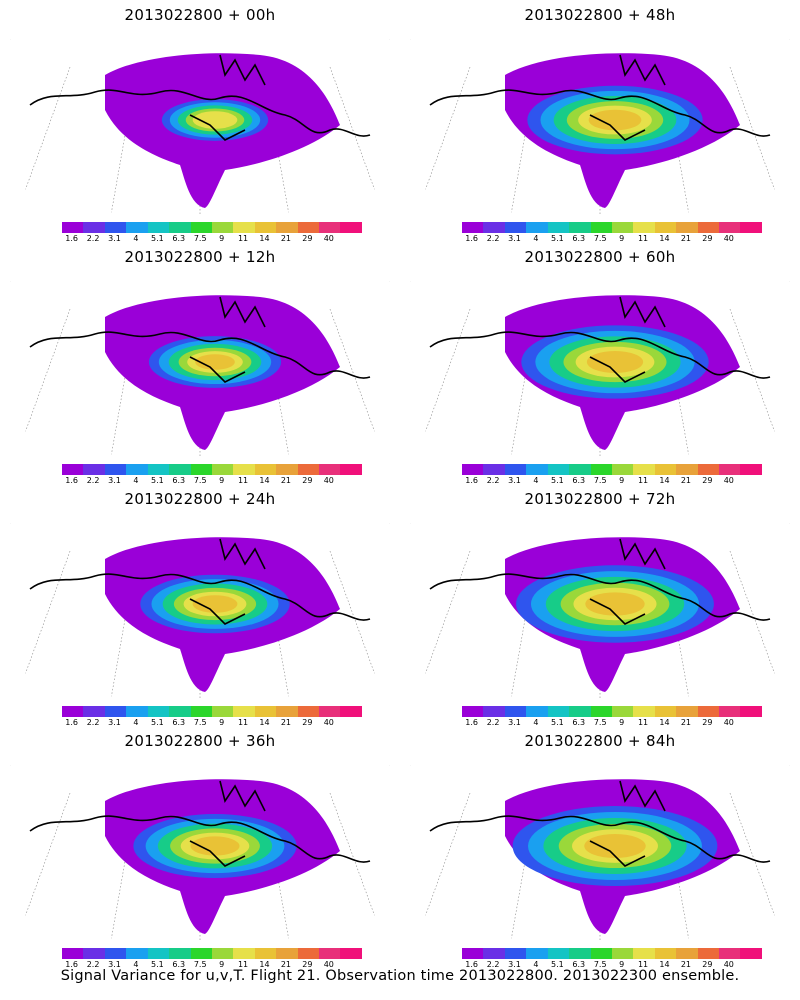  What do you see at coordinates (643, 480) in the screenshot?
I see `colorbar-tick-label: 11` at bounding box center [643, 480].